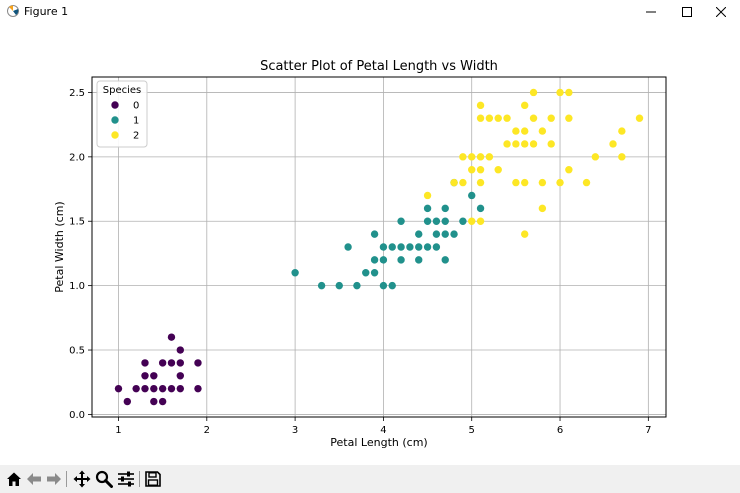 Image resolution: width=740 pixels, height=493 pixels. Describe the element at coordinates (153, 479) in the screenshot. I see `save-button` at that location.